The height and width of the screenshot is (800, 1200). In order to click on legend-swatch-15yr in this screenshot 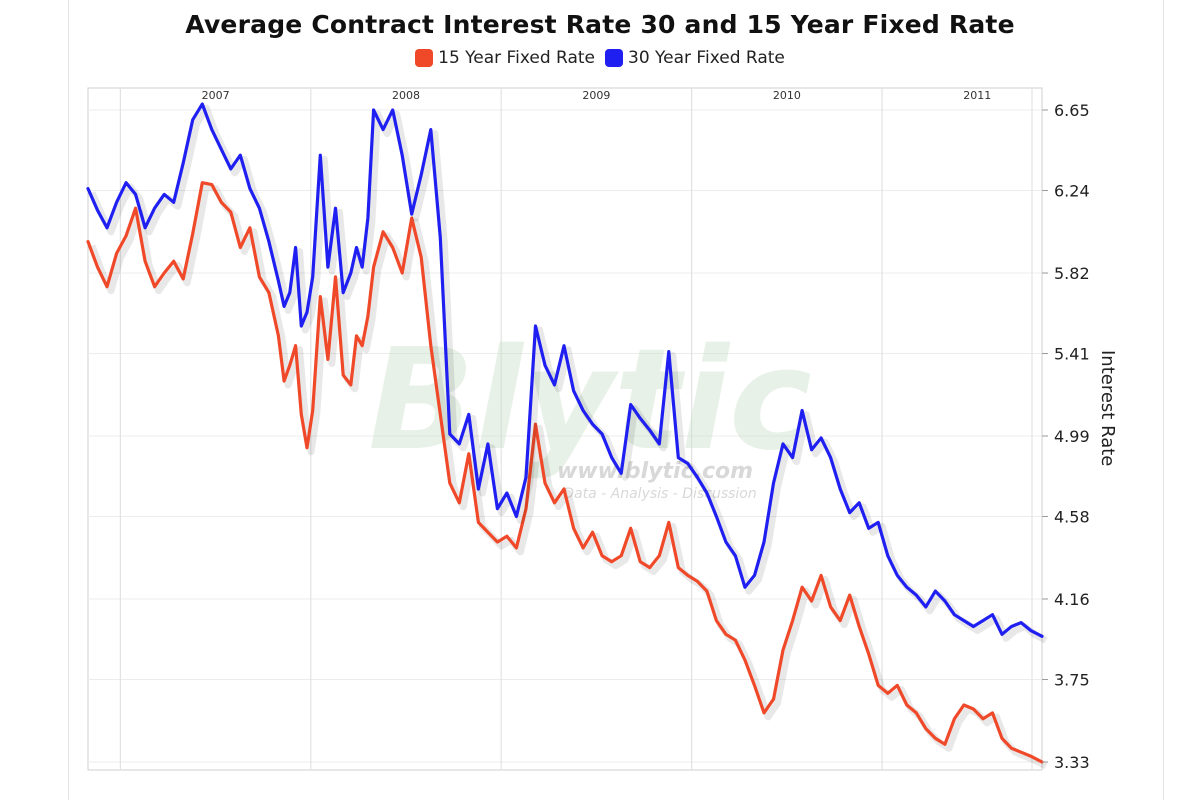, I will do `click(424, 58)`.